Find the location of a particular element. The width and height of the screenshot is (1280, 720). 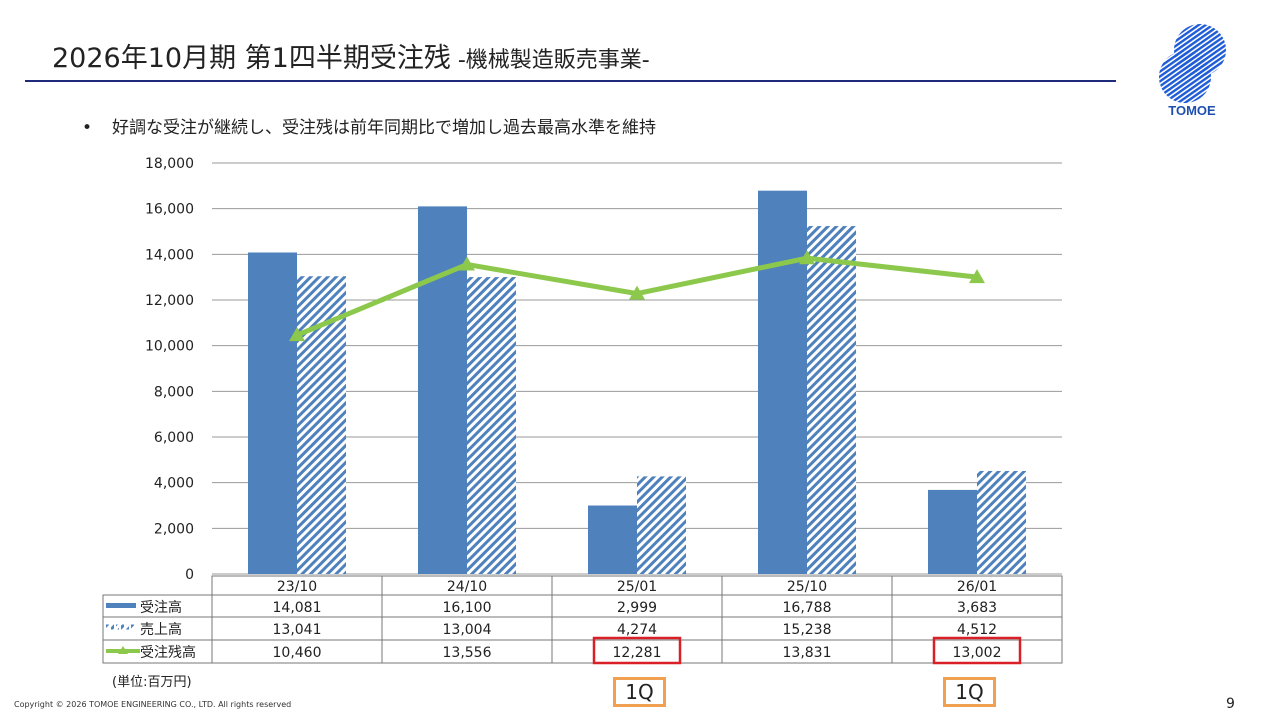

unit-note: (単位:百万円) is located at coordinates (152, 682).